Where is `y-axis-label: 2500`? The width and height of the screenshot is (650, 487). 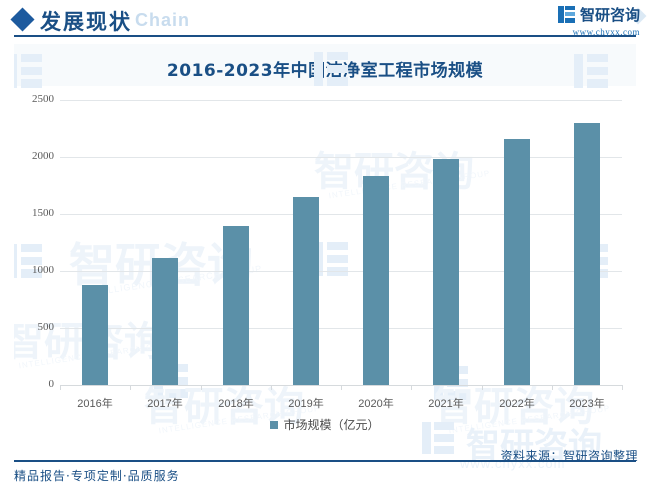
y-axis-label: 2500 is located at coordinates (43, 99).